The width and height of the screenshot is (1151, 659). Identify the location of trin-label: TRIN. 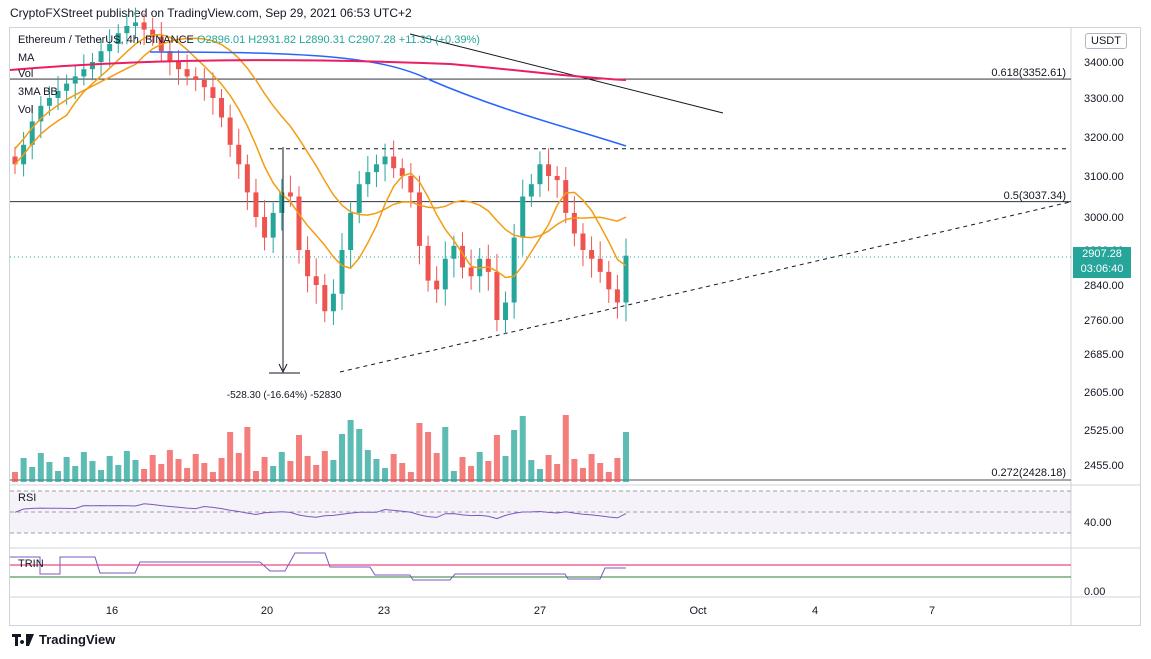
(31, 564).